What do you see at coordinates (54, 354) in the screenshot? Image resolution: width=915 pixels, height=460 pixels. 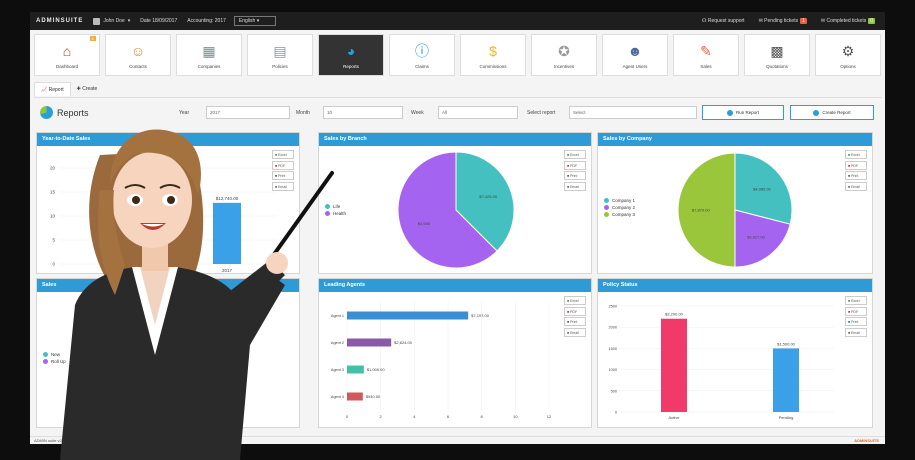 I see `legend-item: New` at bounding box center [54, 354].